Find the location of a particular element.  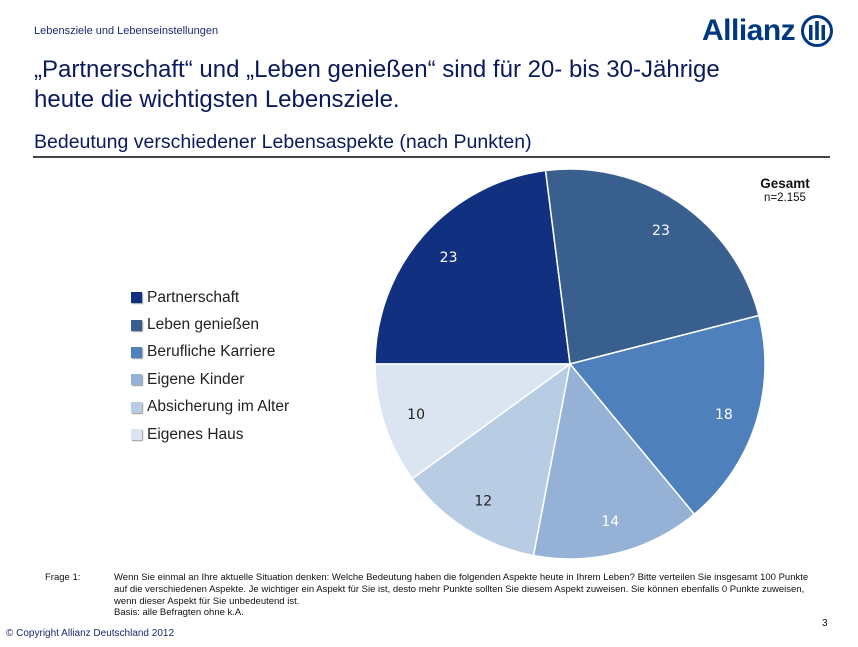

allianz-eagle-icon is located at coordinates (817, 31).